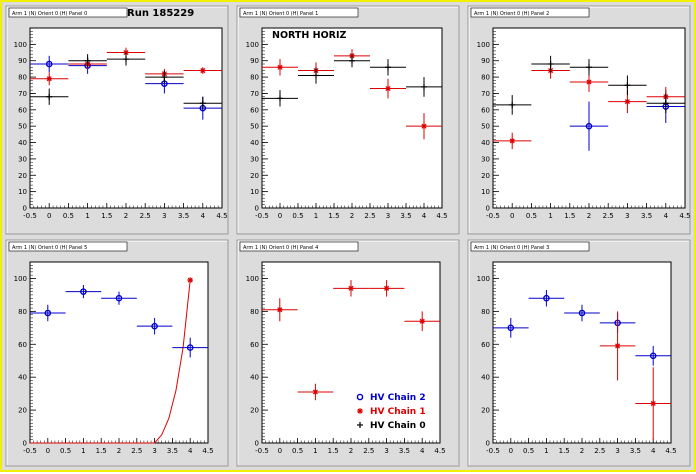  Describe the element at coordinates (398, 412) in the screenshot. I see `legend-label: HV Chain 1` at that location.